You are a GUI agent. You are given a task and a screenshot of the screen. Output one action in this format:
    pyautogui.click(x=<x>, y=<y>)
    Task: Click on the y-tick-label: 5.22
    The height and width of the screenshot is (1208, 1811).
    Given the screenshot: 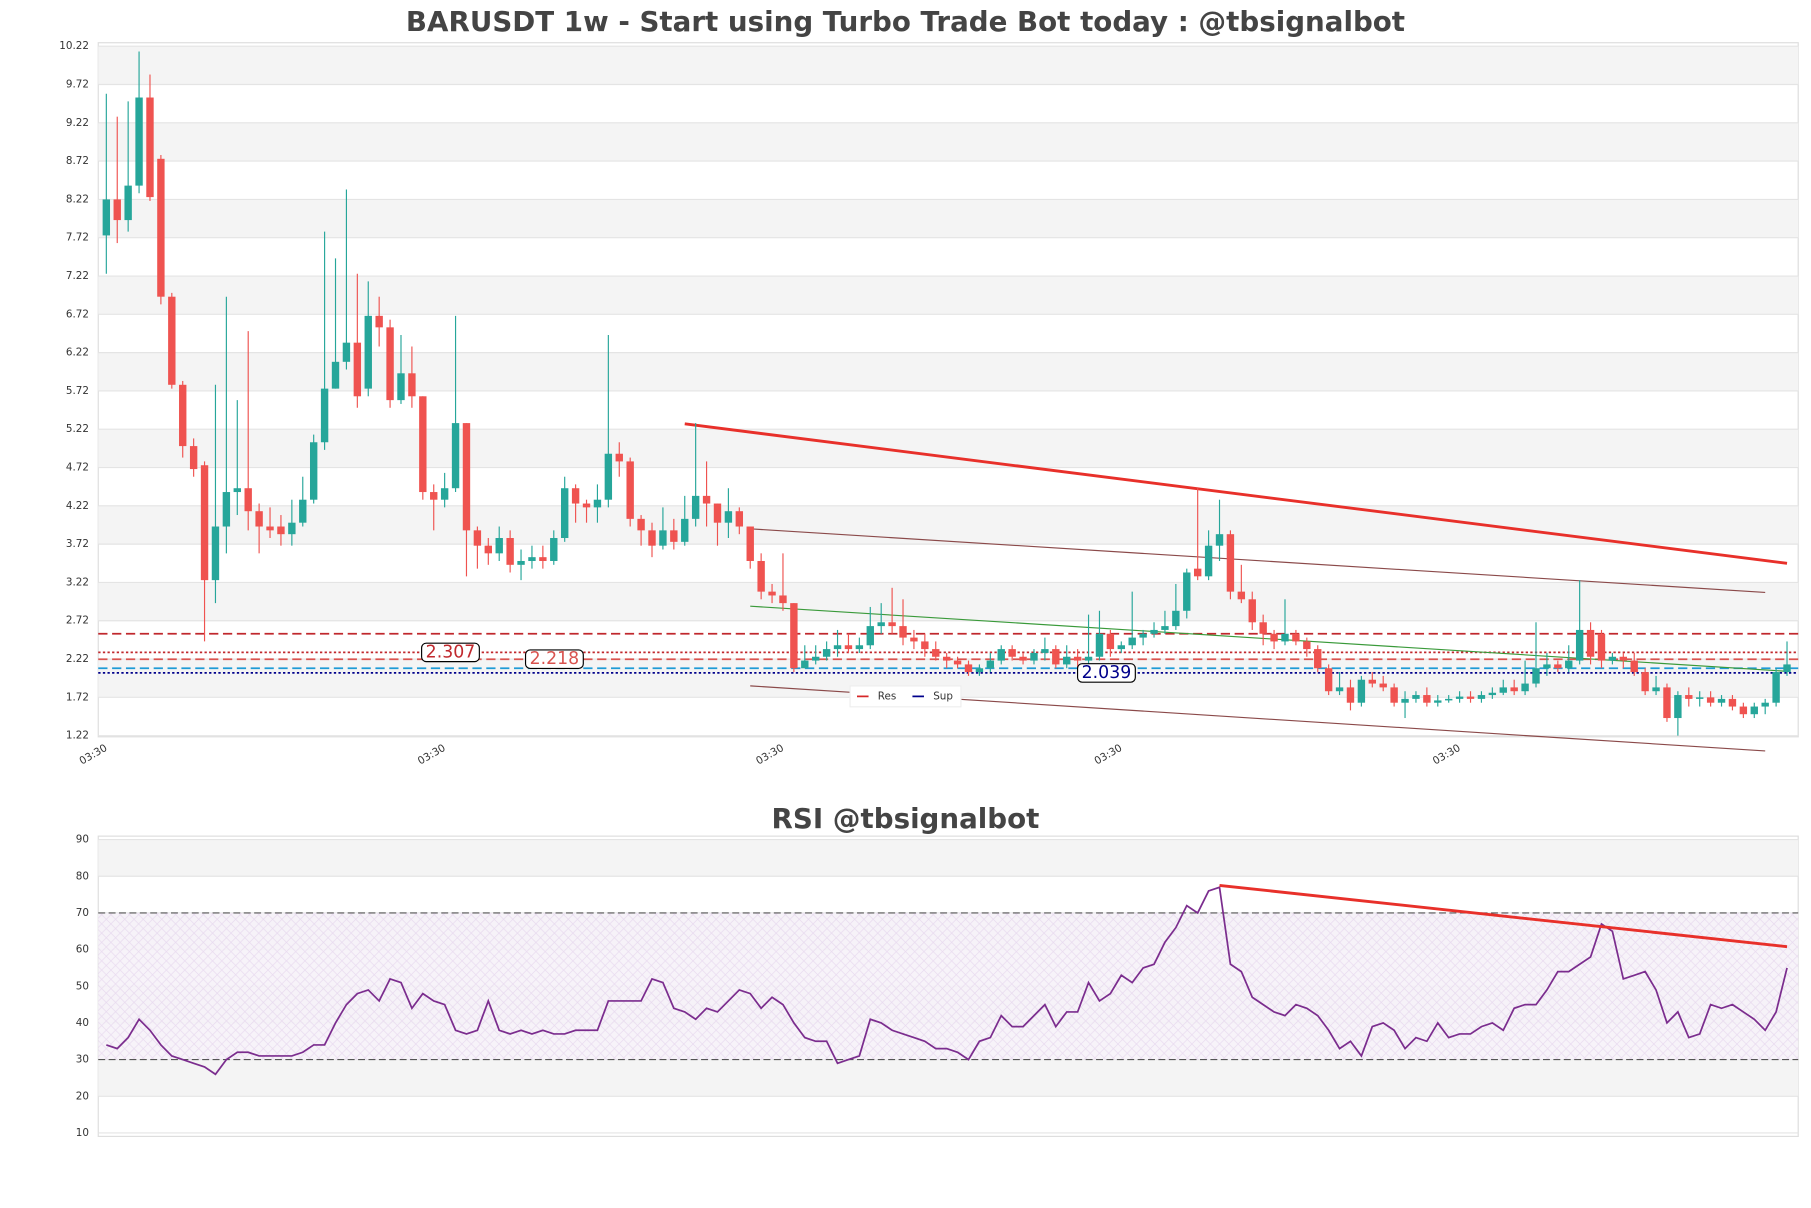 What is the action you would take?
    pyautogui.click(x=77, y=429)
    